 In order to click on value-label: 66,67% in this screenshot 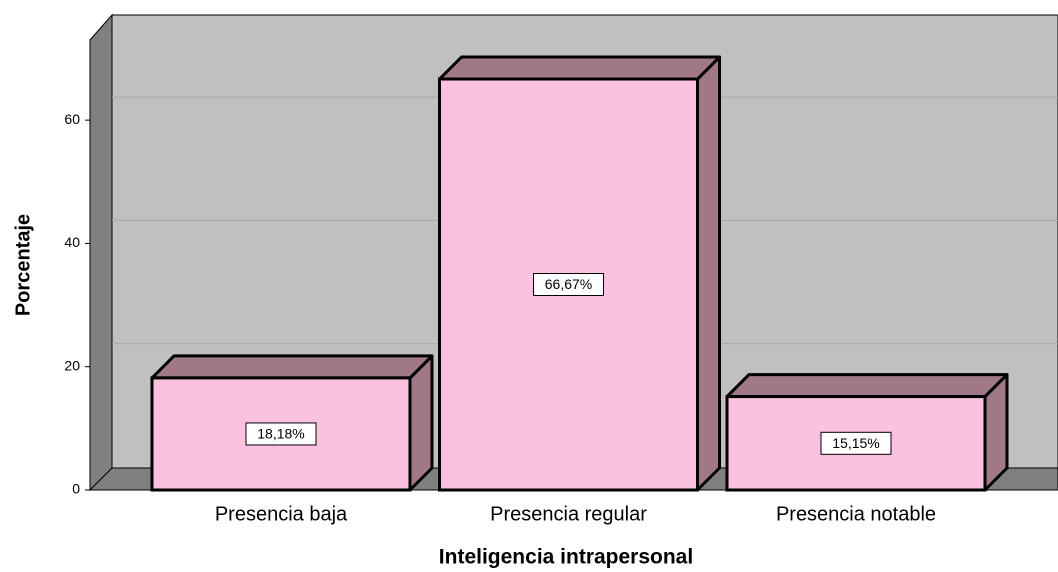, I will do `click(568, 284)`.